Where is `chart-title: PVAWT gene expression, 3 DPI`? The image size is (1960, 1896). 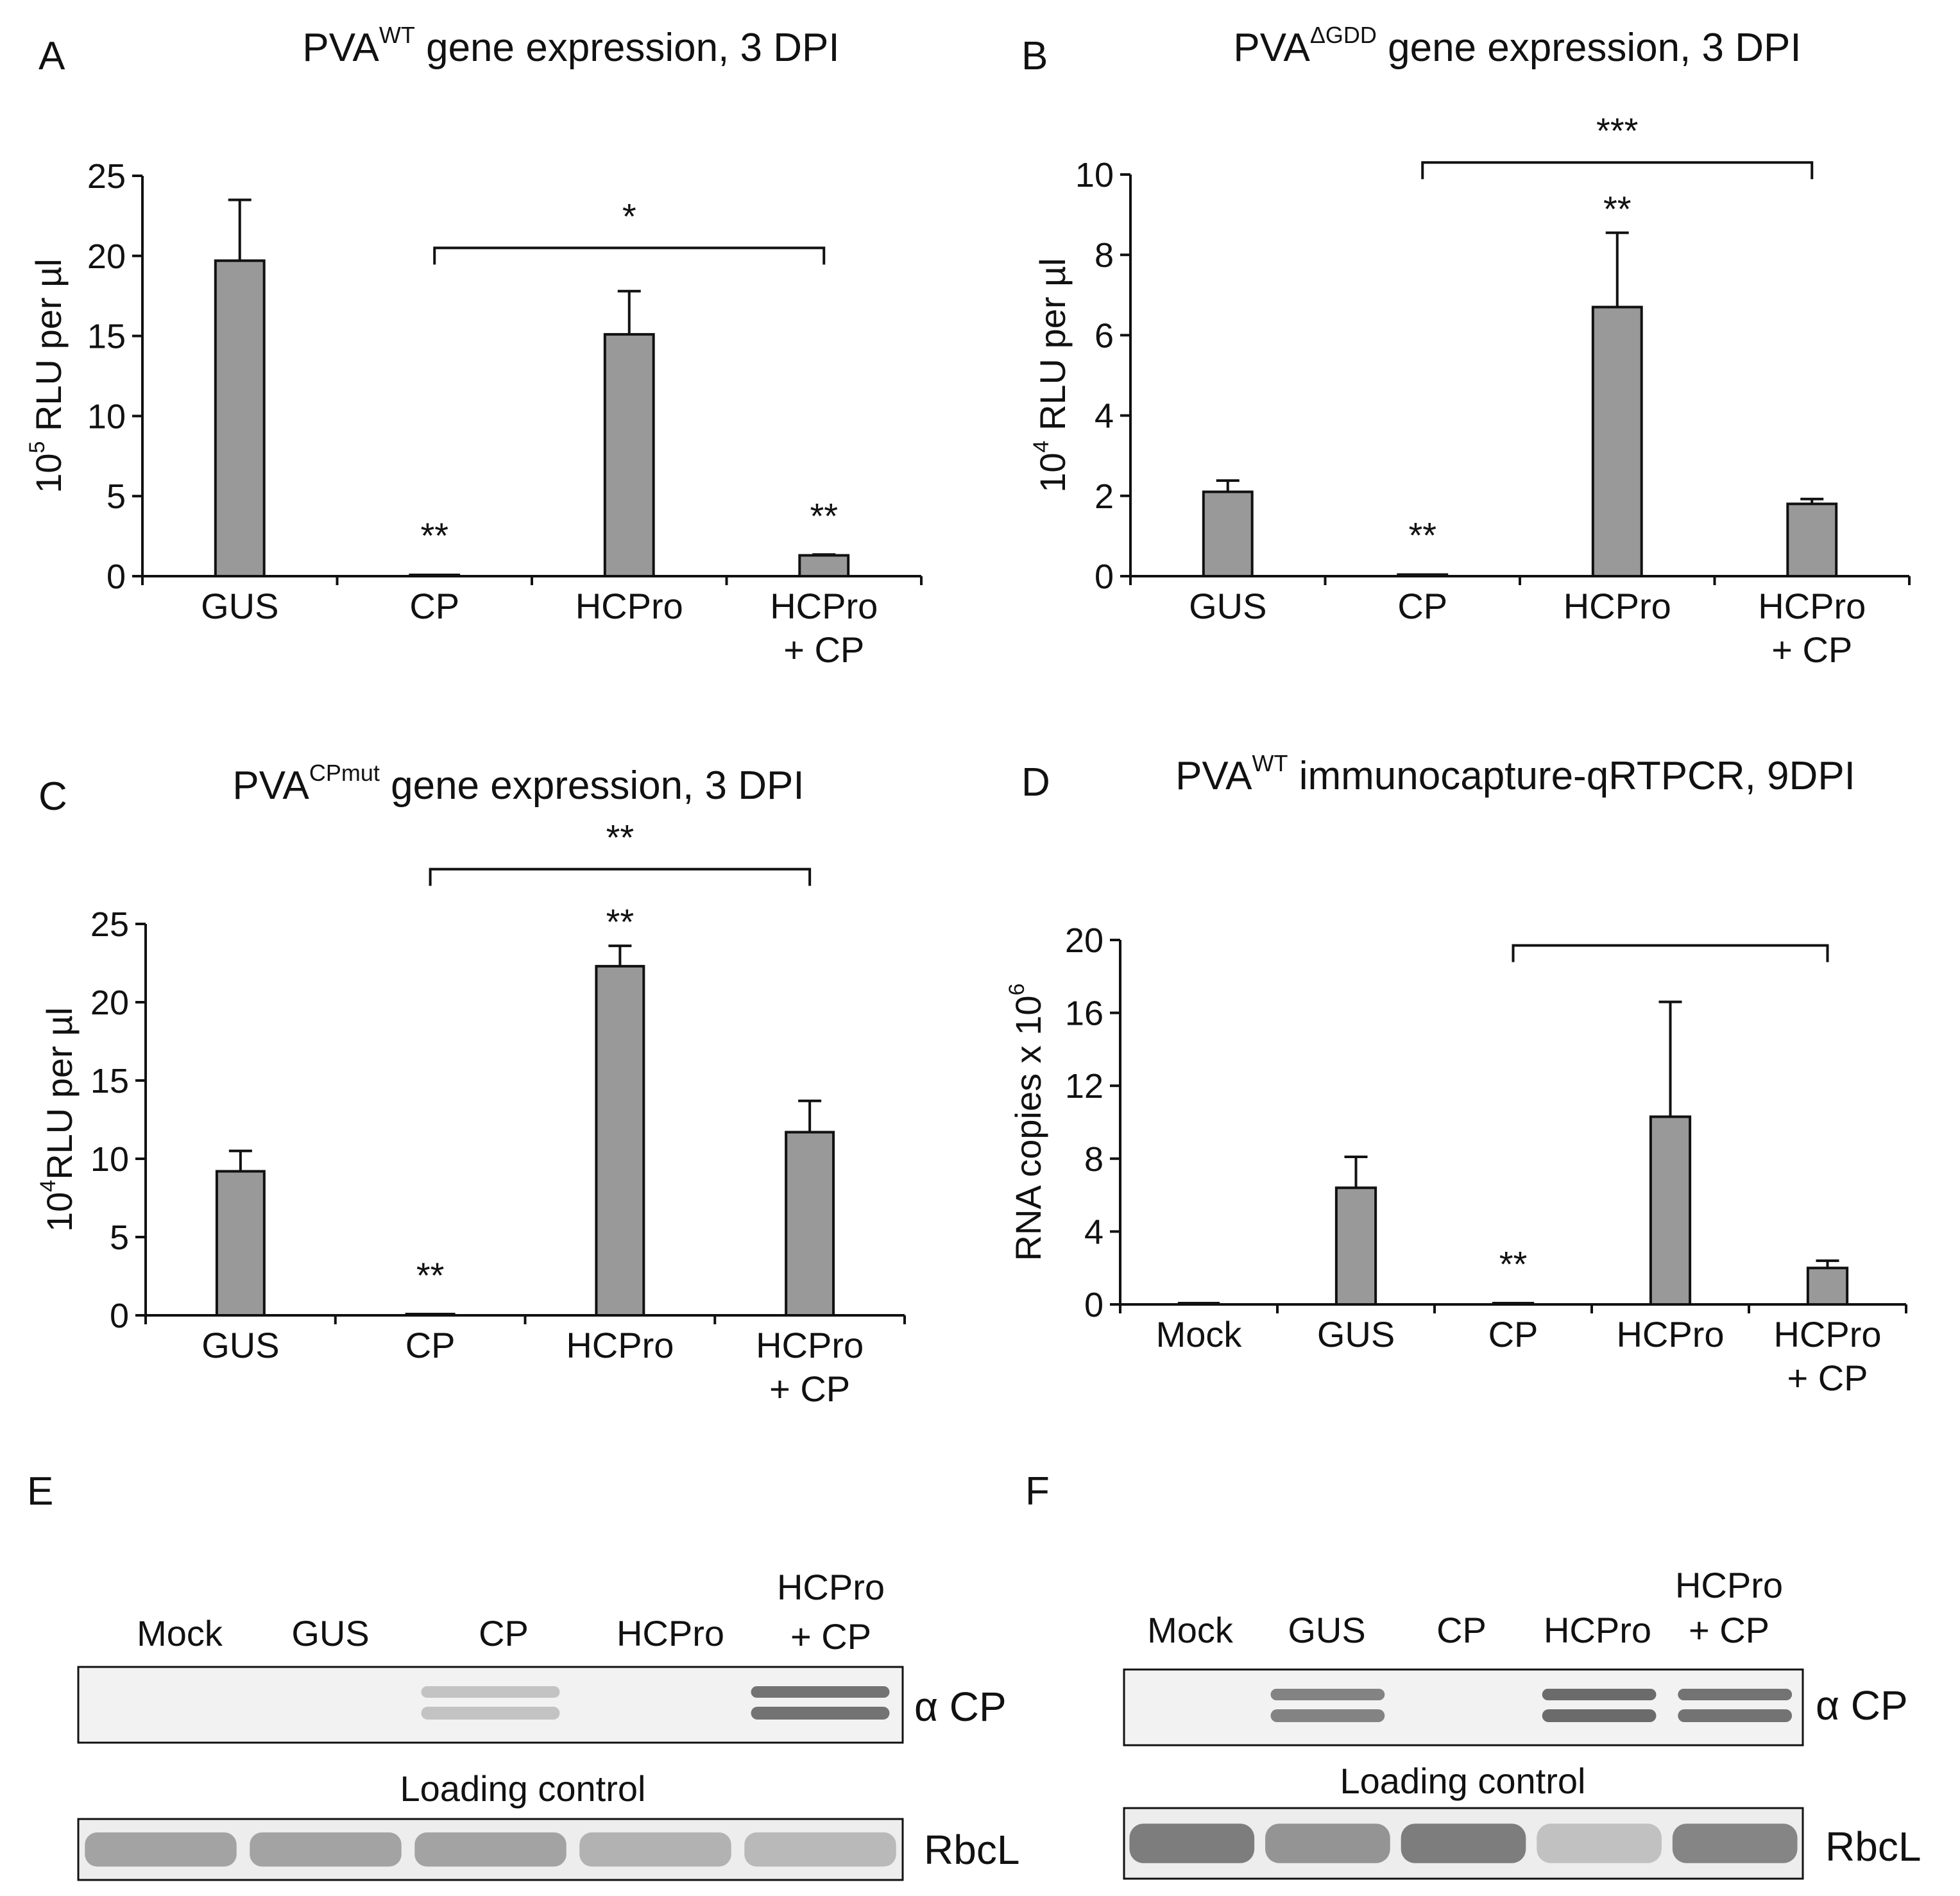
chart-title: PVAWT gene expression, 3 DPI is located at coordinates (570, 46).